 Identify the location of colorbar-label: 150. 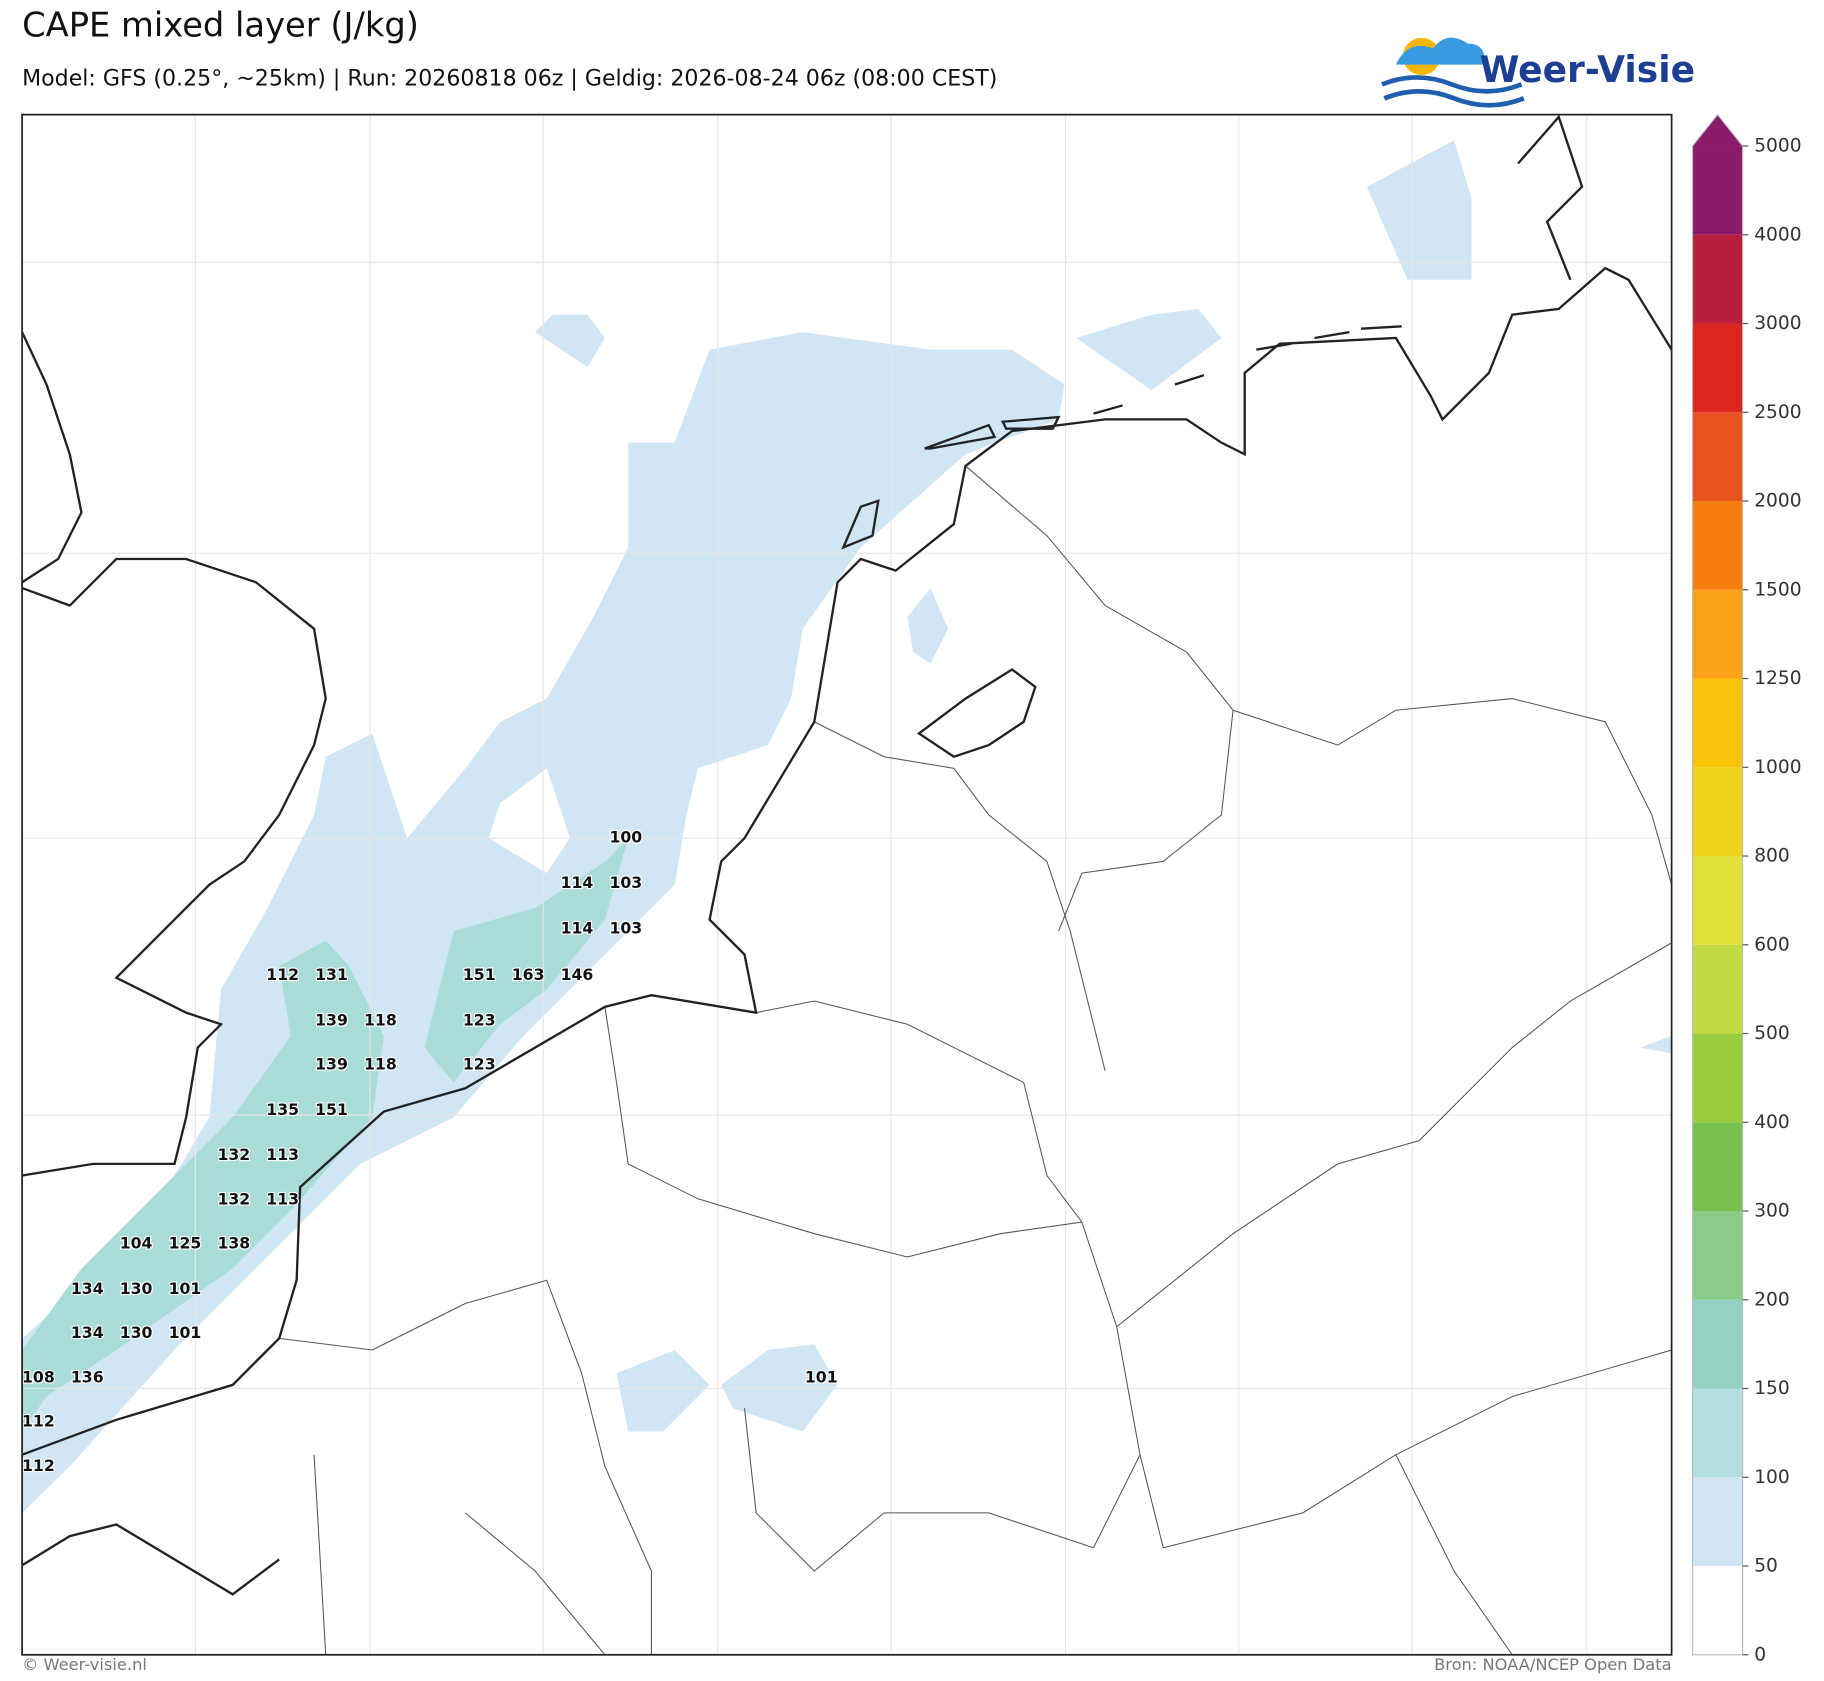
(1772, 1388).